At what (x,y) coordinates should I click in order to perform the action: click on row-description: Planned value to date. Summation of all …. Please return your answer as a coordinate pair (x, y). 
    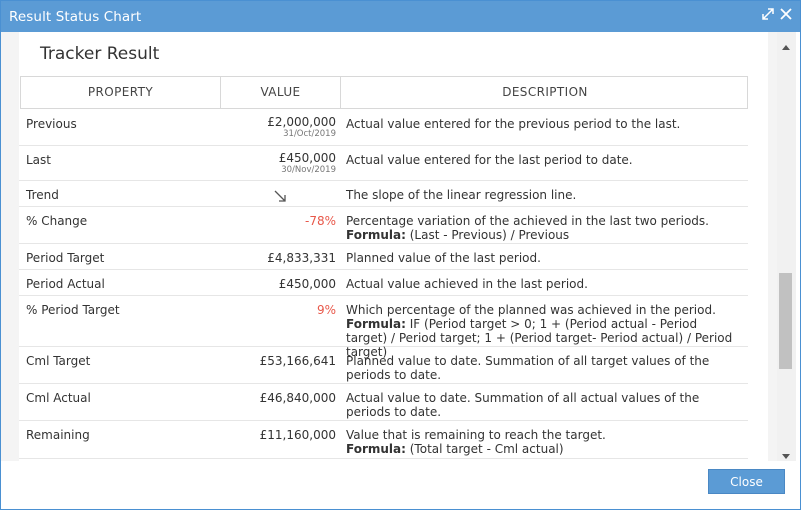
    Looking at the image, I should click on (528, 368).